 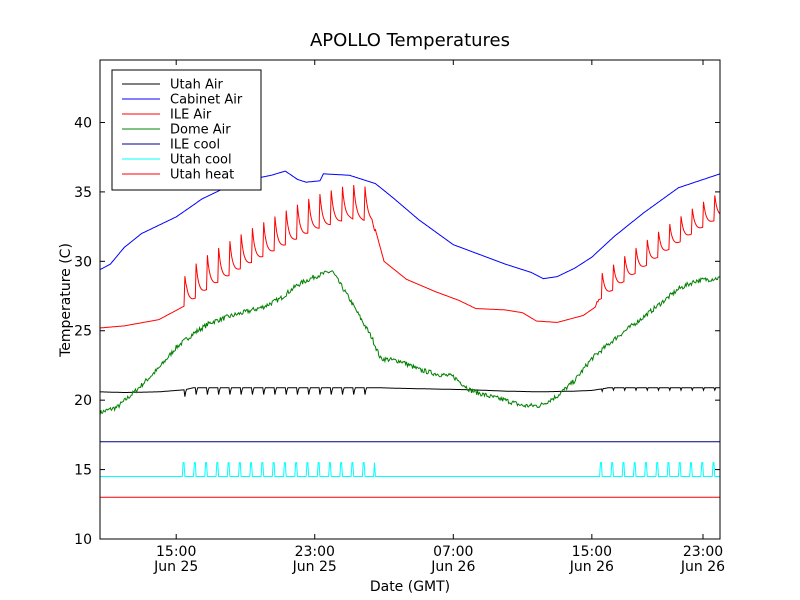 I want to click on y-axis-label: Temperature (C), so click(x=66, y=300).